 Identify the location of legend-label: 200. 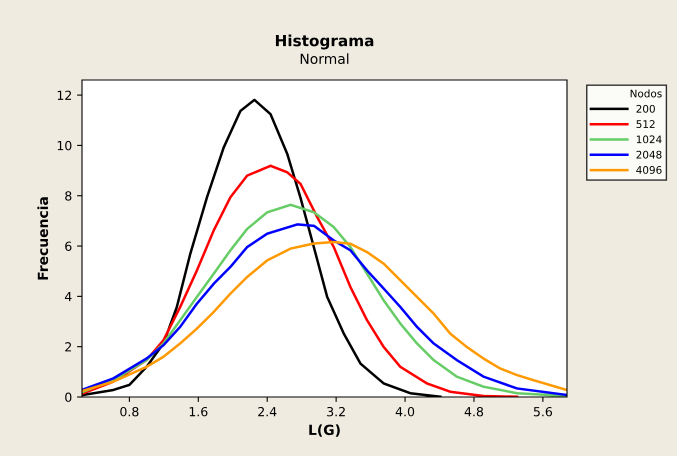
(645, 108).